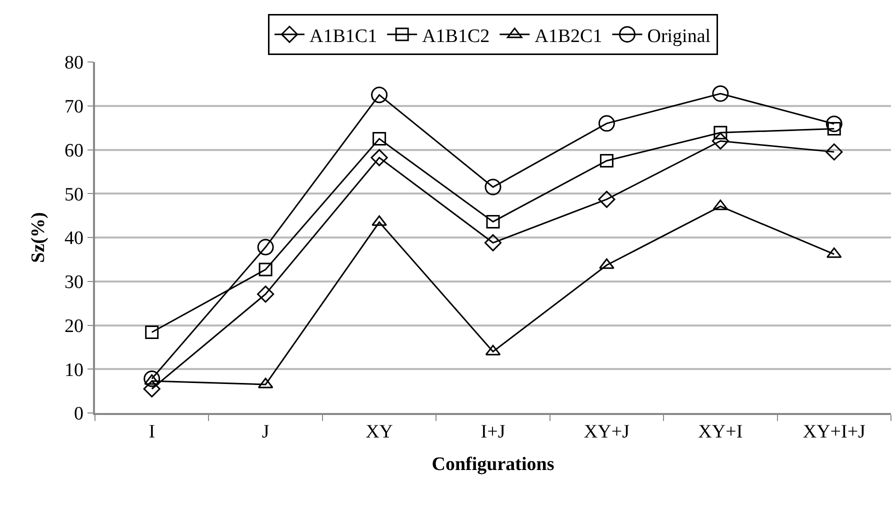  What do you see at coordinates (74, 151) in the screenshot?
I see `y-tick-label: 60` at bounding box center [74, 151].